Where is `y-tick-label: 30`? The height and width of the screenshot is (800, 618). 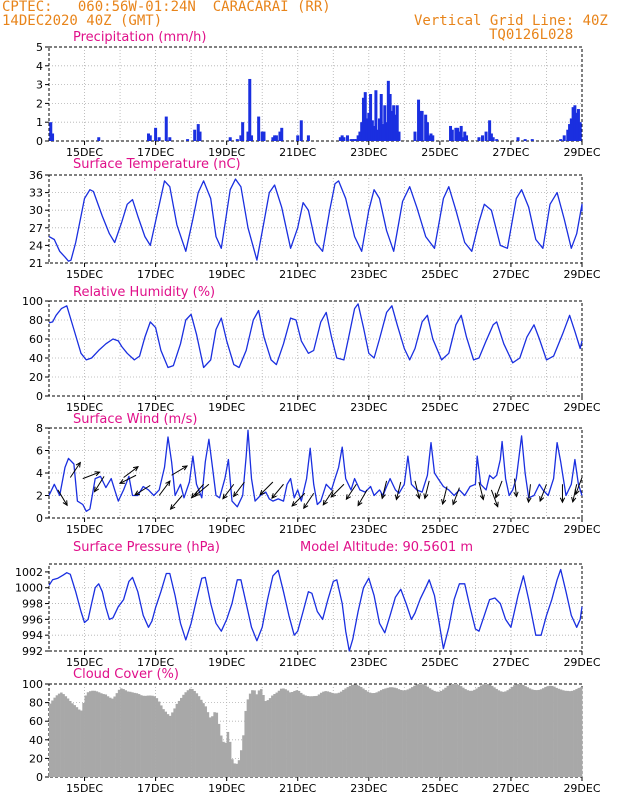 y-tick-label: 30 is located at coordinates (36, 210).